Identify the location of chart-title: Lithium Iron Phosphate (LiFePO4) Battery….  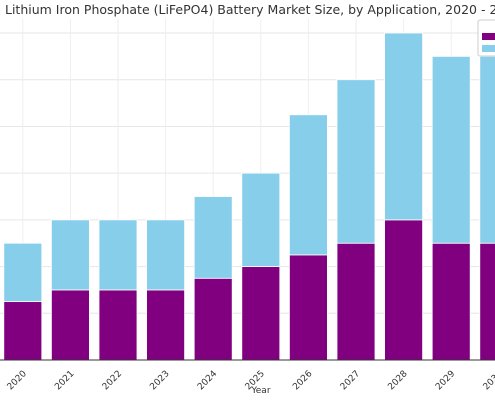
(250, 9).